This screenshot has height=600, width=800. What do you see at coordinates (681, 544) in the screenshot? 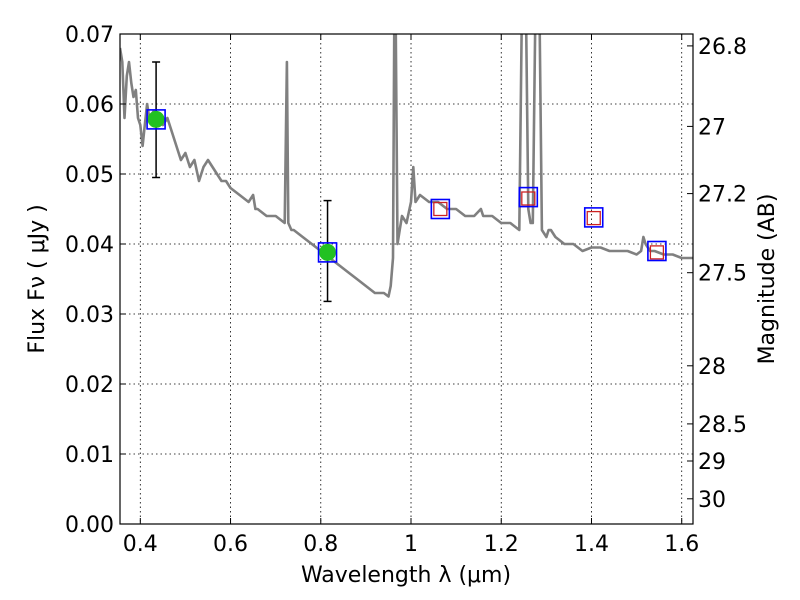
I see `x-tick-label: 1.6` at bounding box center [681, 544].